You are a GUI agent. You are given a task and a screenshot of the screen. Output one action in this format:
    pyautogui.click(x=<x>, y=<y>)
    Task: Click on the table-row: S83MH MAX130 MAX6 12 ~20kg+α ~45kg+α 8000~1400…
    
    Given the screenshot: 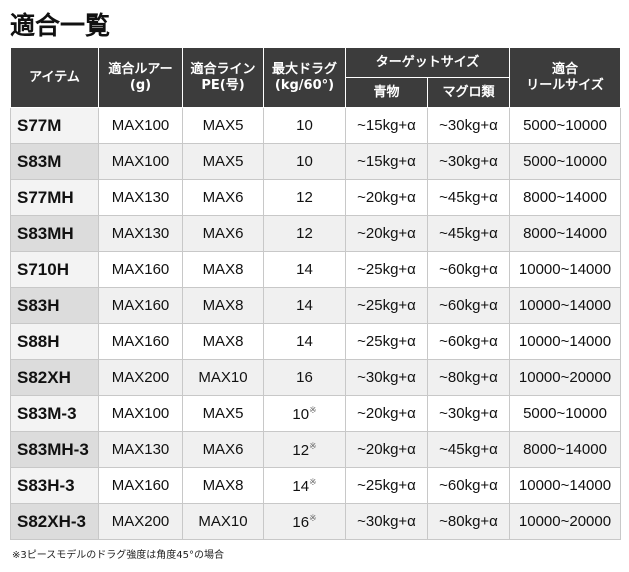 What is the action you would take?
    pyautogui.click(x=315, y=233)
    